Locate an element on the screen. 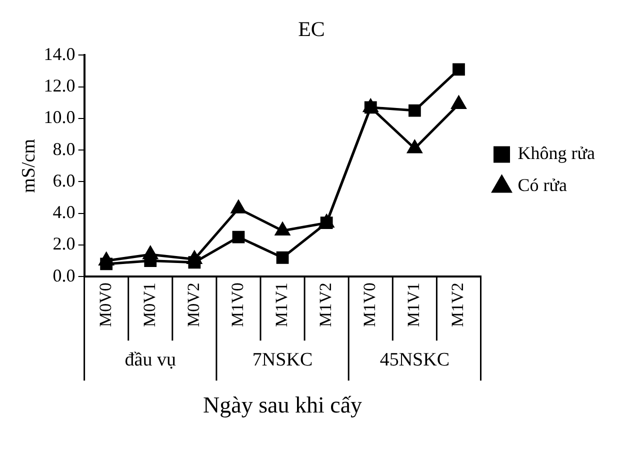 The height and width of the screenshot is (453, 623). y-tick-label: 6.0 is located at coordinates (64, 180).